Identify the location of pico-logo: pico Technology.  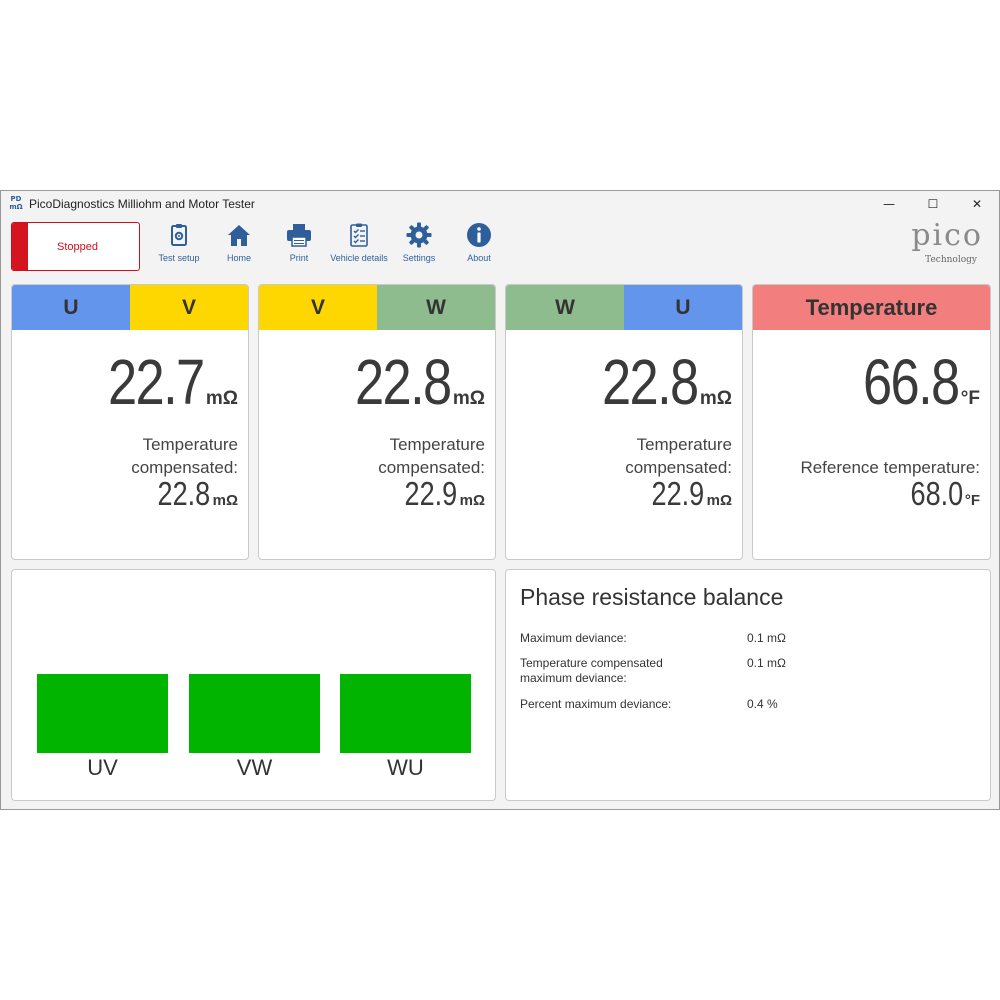
(932, 246).